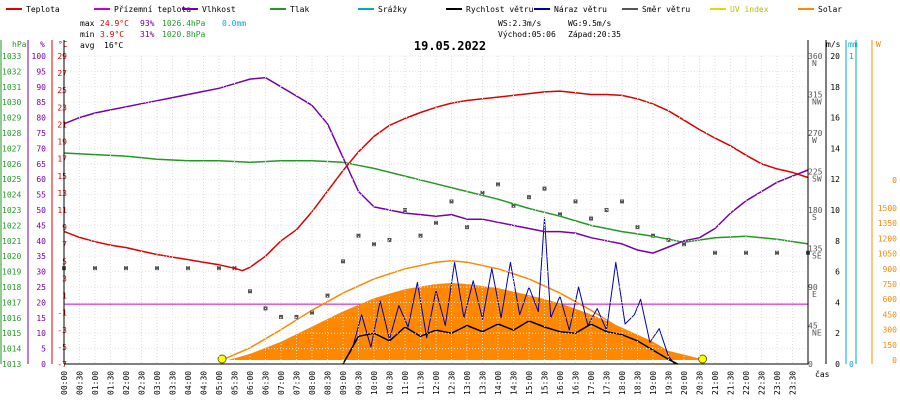 This screenshot has height=400, width=900. Describe the element at coordinates (11, 87) in the screenshot. I see `hpa-tick-label: 1031` at that location.